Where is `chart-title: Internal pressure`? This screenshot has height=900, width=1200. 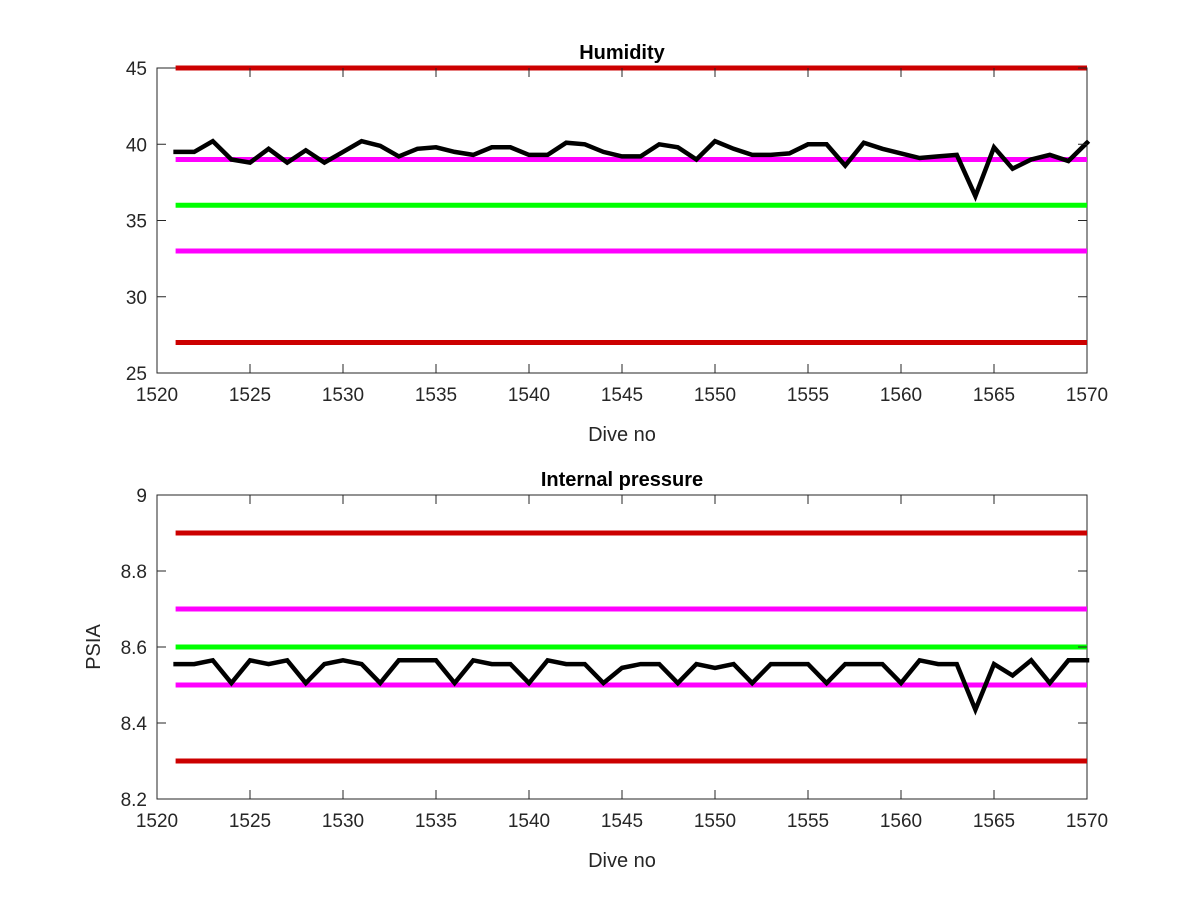
chart-title: Internal pressure is located at coordinates (622, 480).